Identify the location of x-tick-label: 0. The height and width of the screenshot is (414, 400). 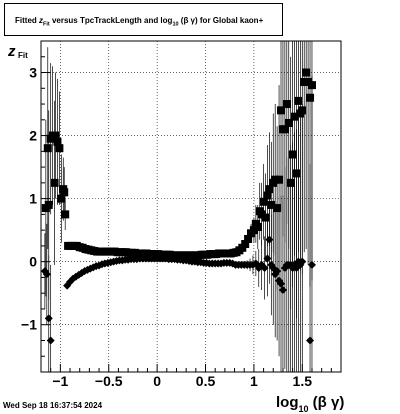
(157, 381).